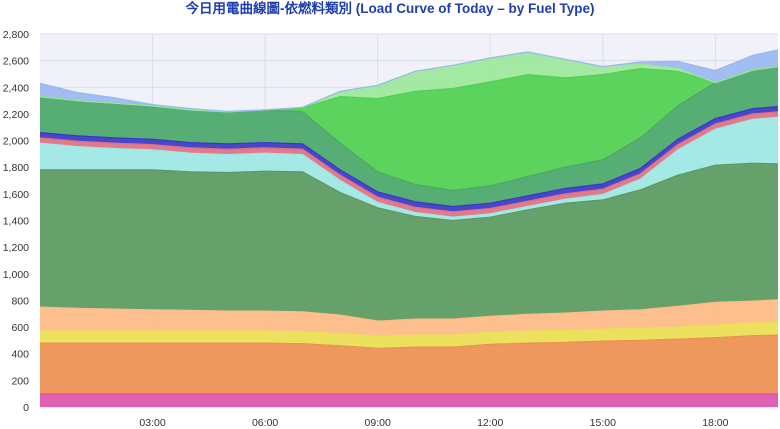 The image size is (780, 429). I want to click on y-tick-label: 0, so click(26, 408).